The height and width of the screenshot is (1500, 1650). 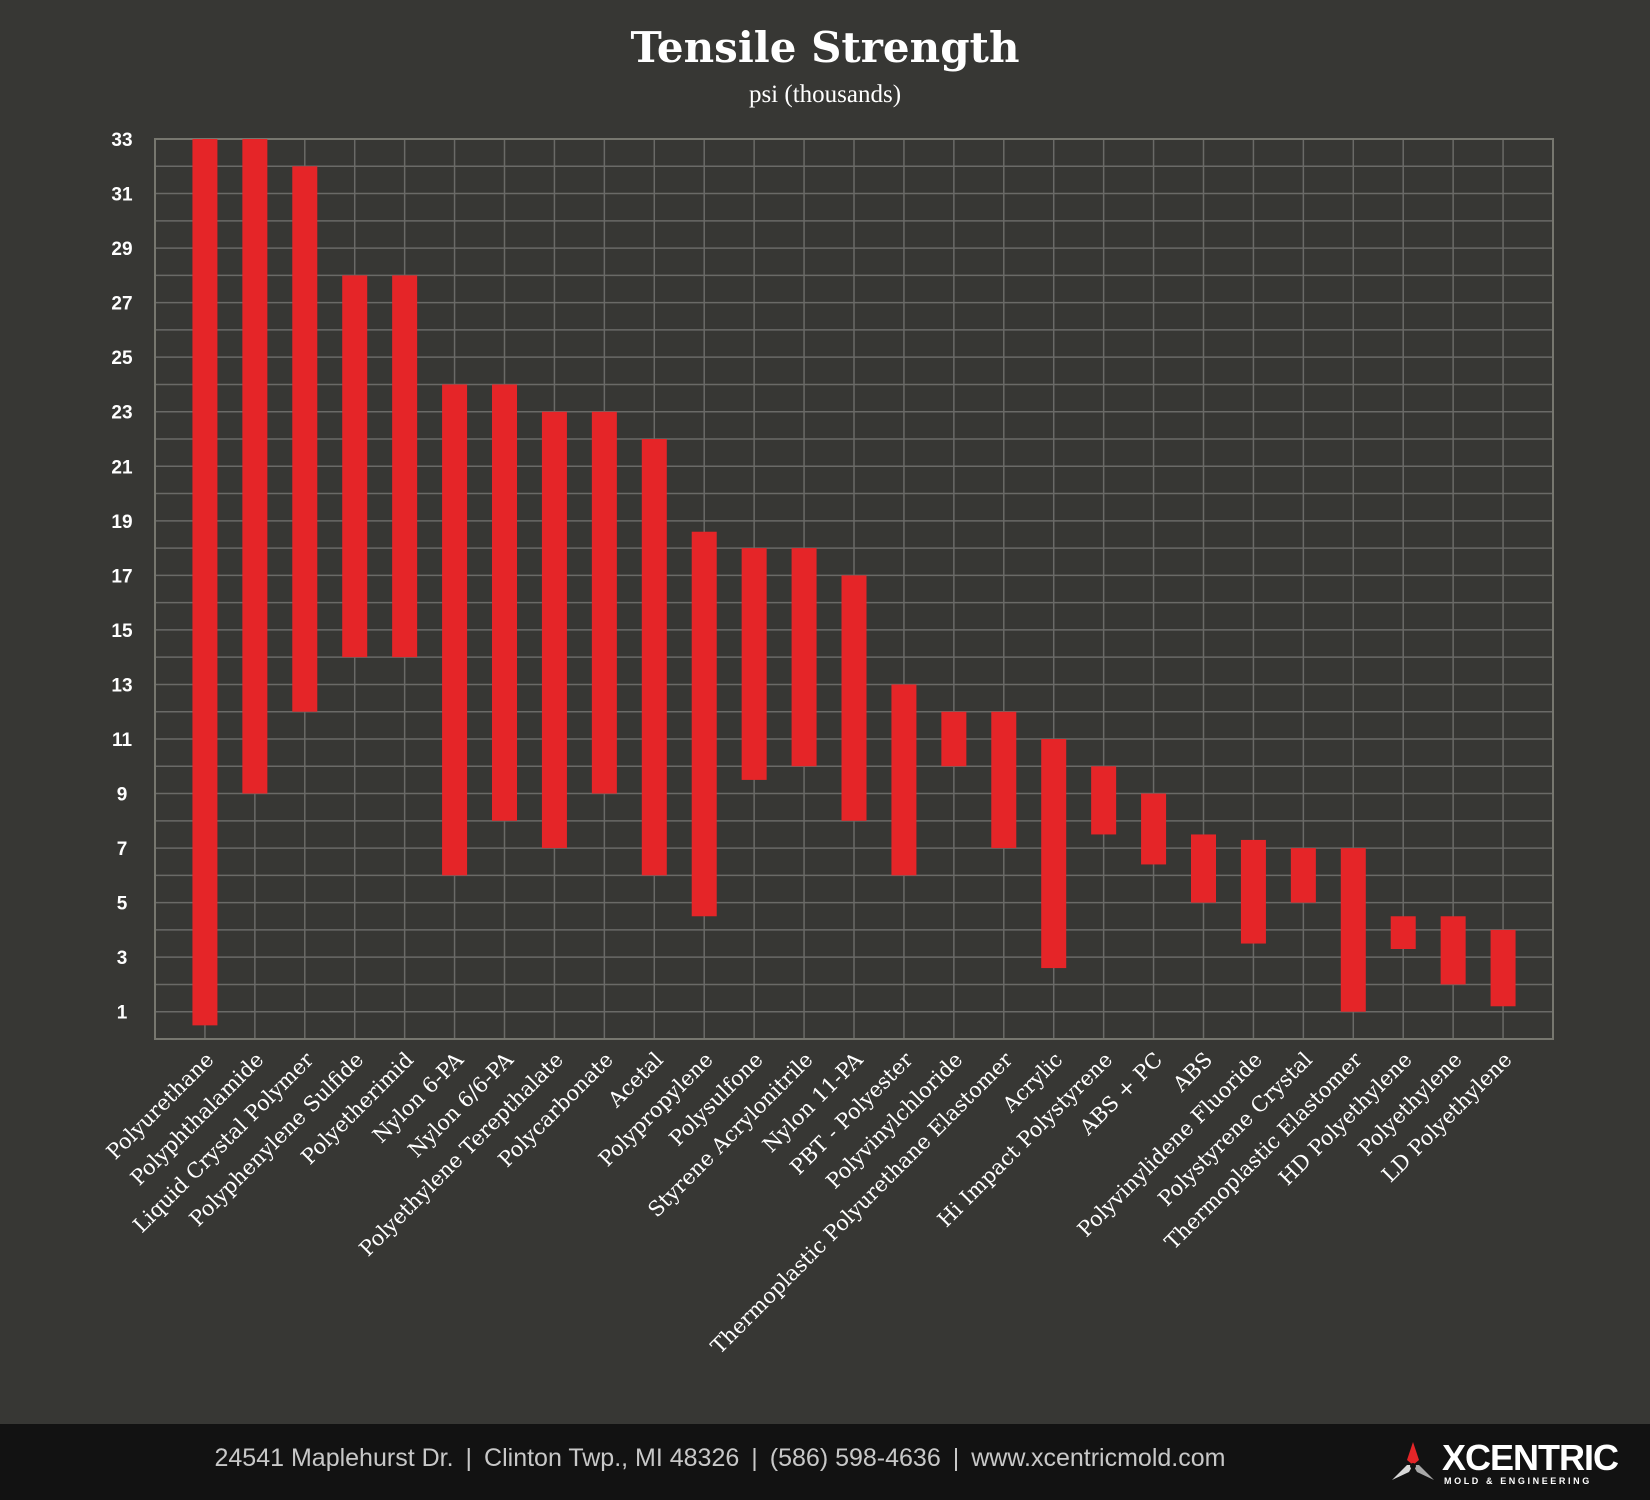 What do you see at coordinates (122, 849) in the screenshot?
I see `y-tick-label: 7` at bounding box center [122, 849].